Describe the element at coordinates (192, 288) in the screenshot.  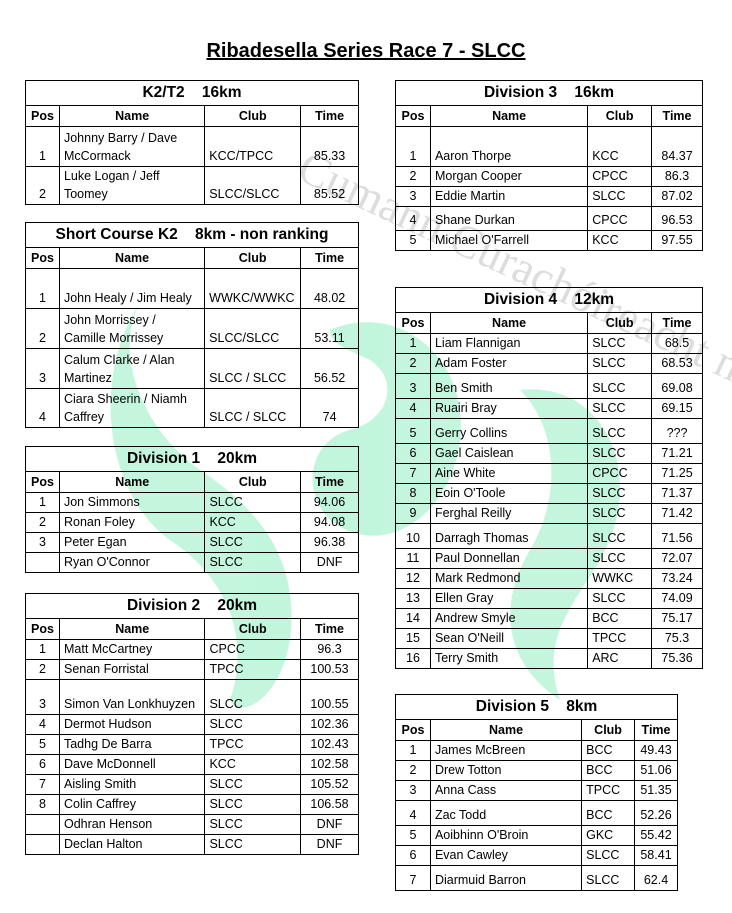
I see `table-row: 1 John Healy / Jim Healy WWKC/WWKC 48.02` at that location.